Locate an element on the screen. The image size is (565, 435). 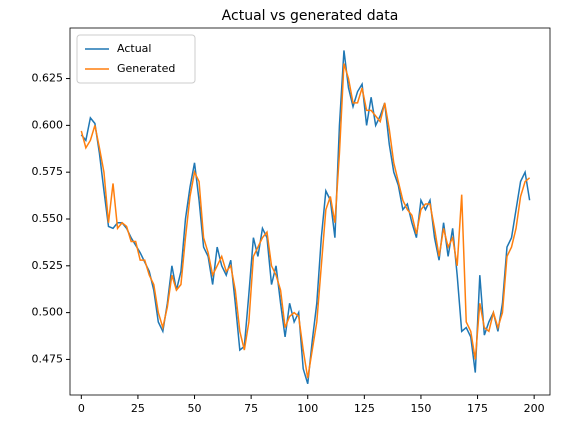
y-tick-label: 0.625 is located at coordinates (48, 78).